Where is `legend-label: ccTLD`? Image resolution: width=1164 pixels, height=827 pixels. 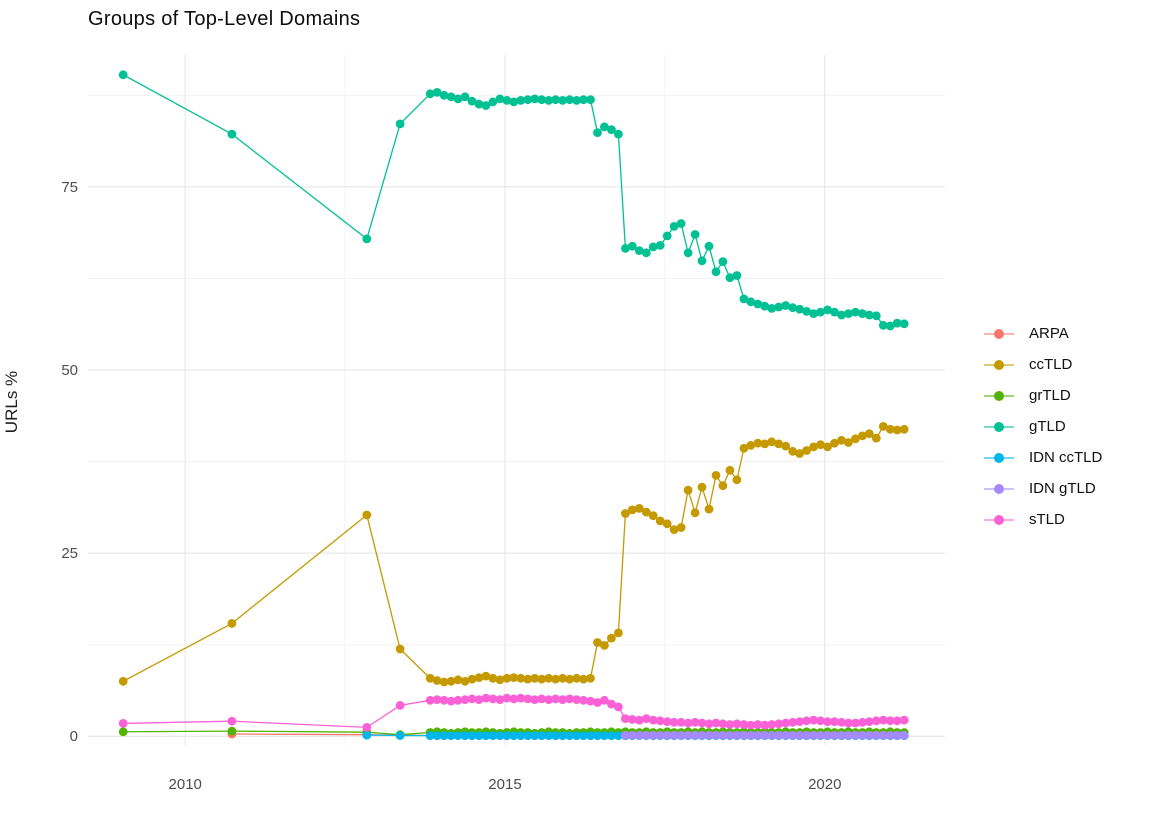
legend-label: ccTLD is located at coordinates (1051, 364).